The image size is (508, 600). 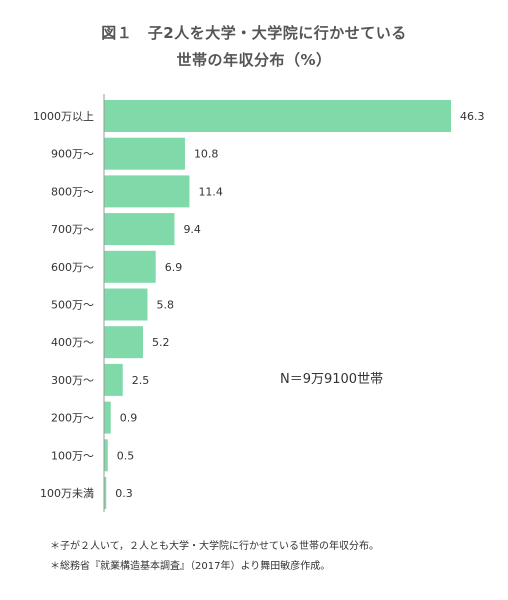 What do you see at coordinates (174, 267) in the screenshot?
I see `value-label-4: 6.9` at bounding box center [174, 267].